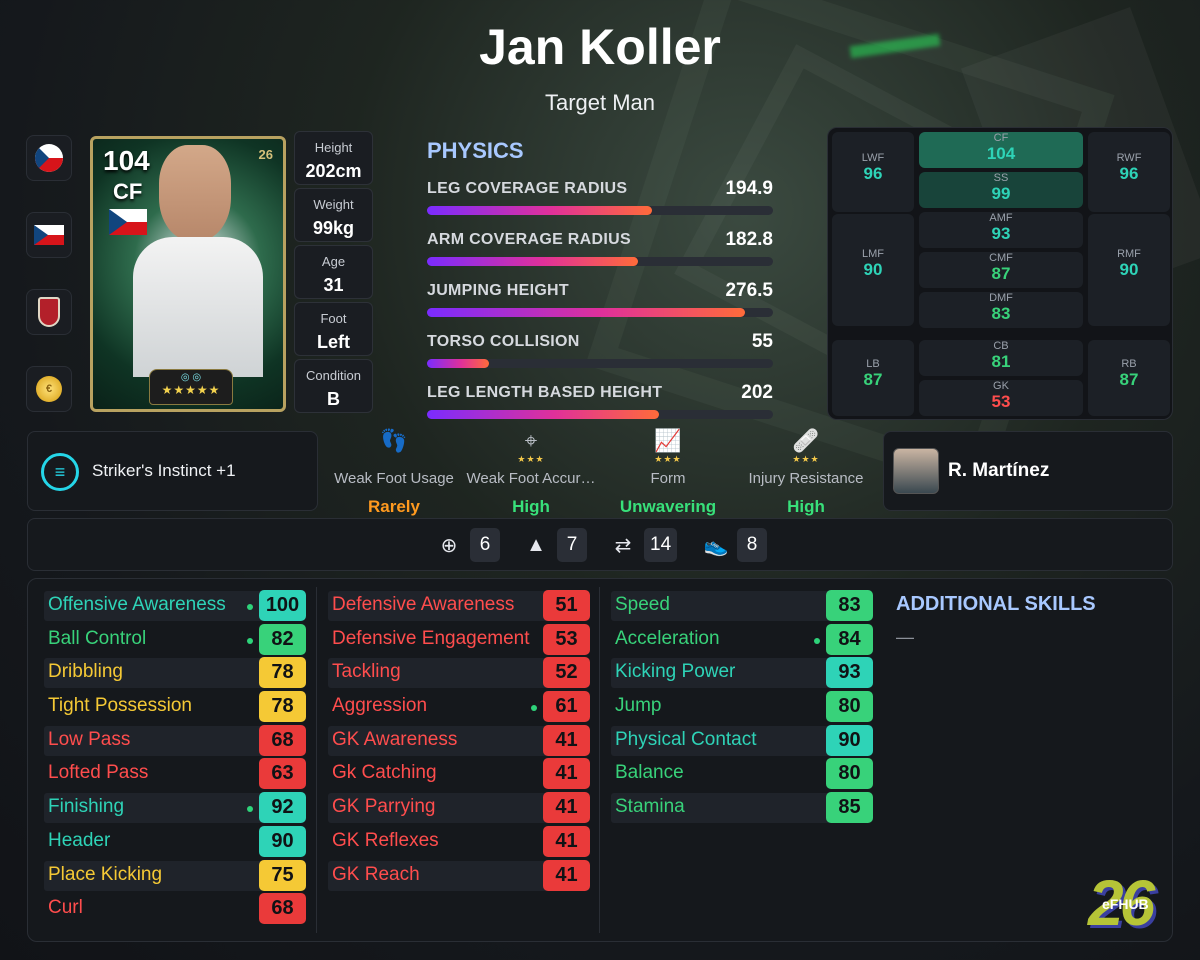 The image size is (1200, 960). What do you see at coordinates (716, 545) in the screenshot?
I see `boot-icon: 👟` at bounding box center [716, 545].